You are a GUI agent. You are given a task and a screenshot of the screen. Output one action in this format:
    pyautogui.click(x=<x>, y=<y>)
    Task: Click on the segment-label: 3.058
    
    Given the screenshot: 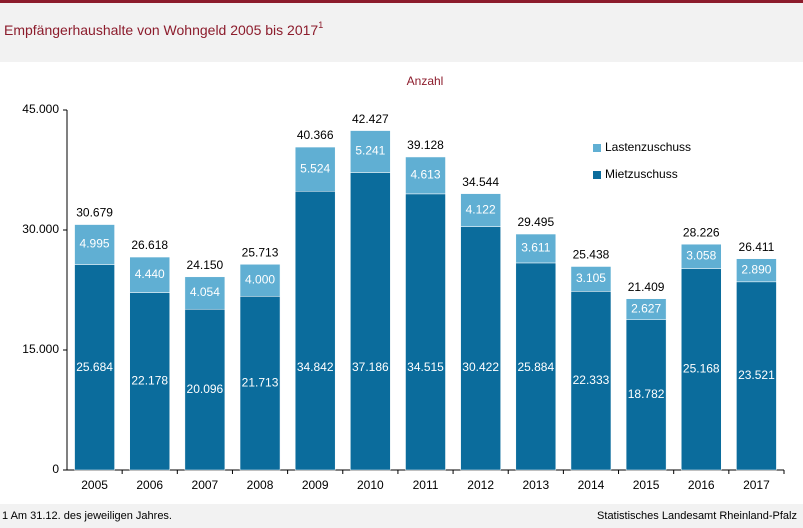 What is the action you would take?
    pyautogui.click(x=701, y=256)
    